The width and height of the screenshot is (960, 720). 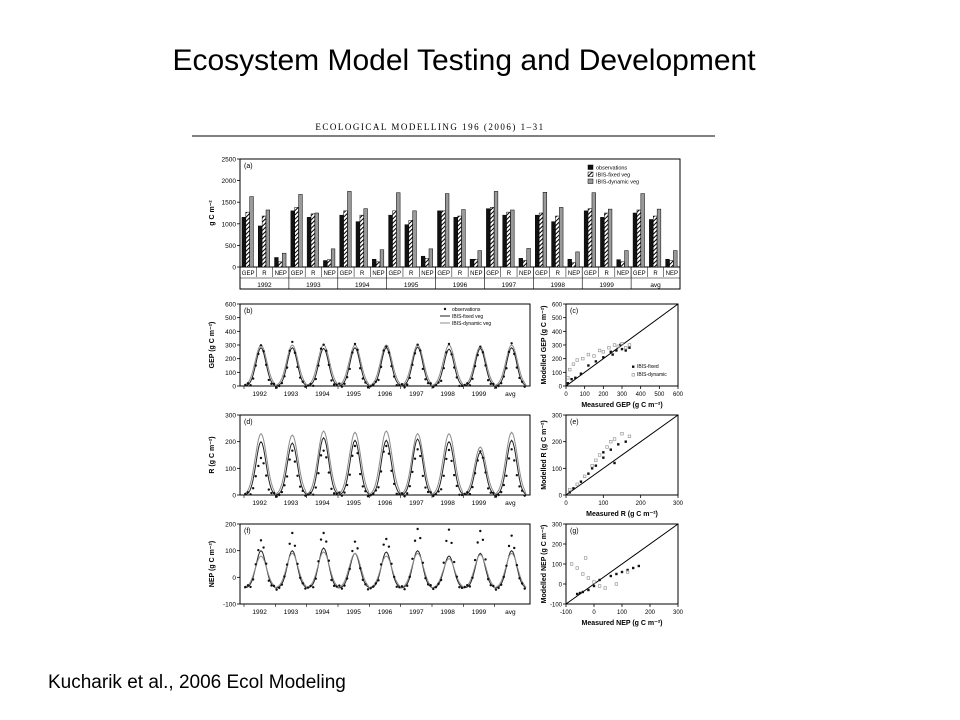 What do you see at coordinates (650, 613) in the screenshot?
I see `panel-g-xtick-label: 200` at bounding box center [650, 613].